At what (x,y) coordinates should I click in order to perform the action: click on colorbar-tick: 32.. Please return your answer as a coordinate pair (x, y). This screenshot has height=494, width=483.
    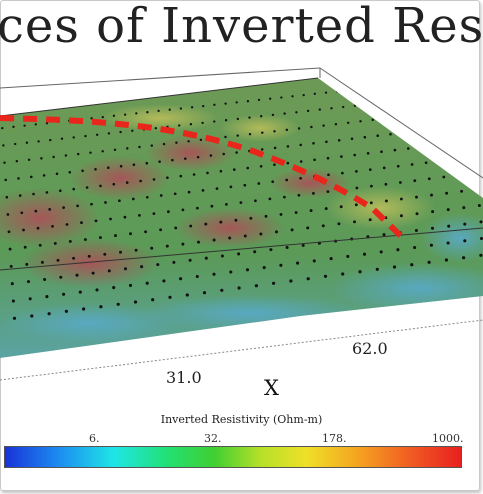
    Looking at the image, I should click on (213, 438).